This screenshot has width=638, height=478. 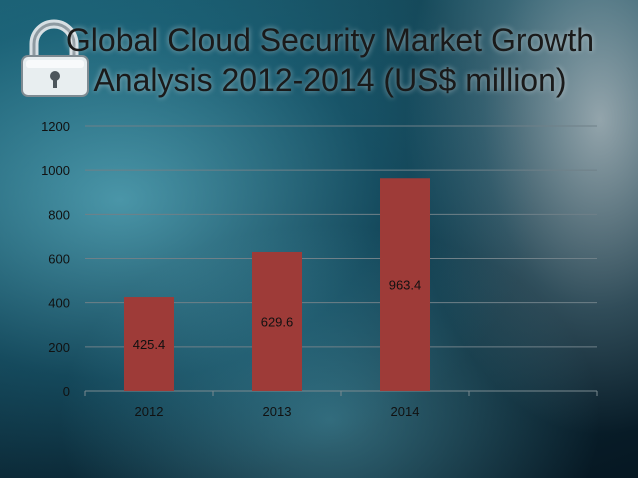 What do you see at coordinates (59, 347) in the screenshot?
I see `y-tick-label: 200` at bounding box center [59, 347].